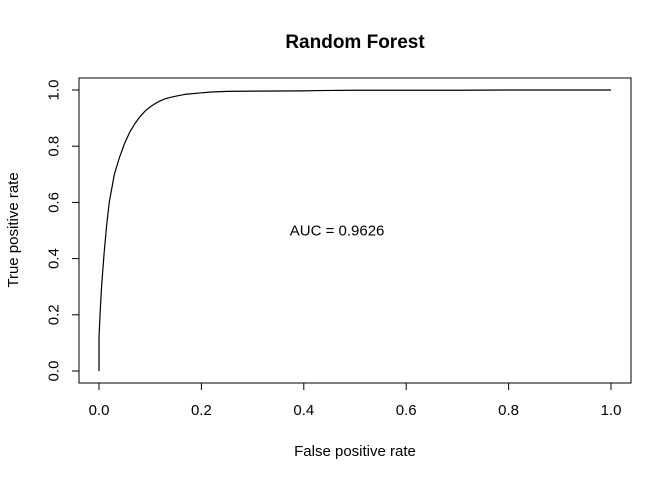  What do you see at coordinates (54, 90) in the screenshot?
I see `y-tick-label: 1.0` at bounding box center [54, 90].